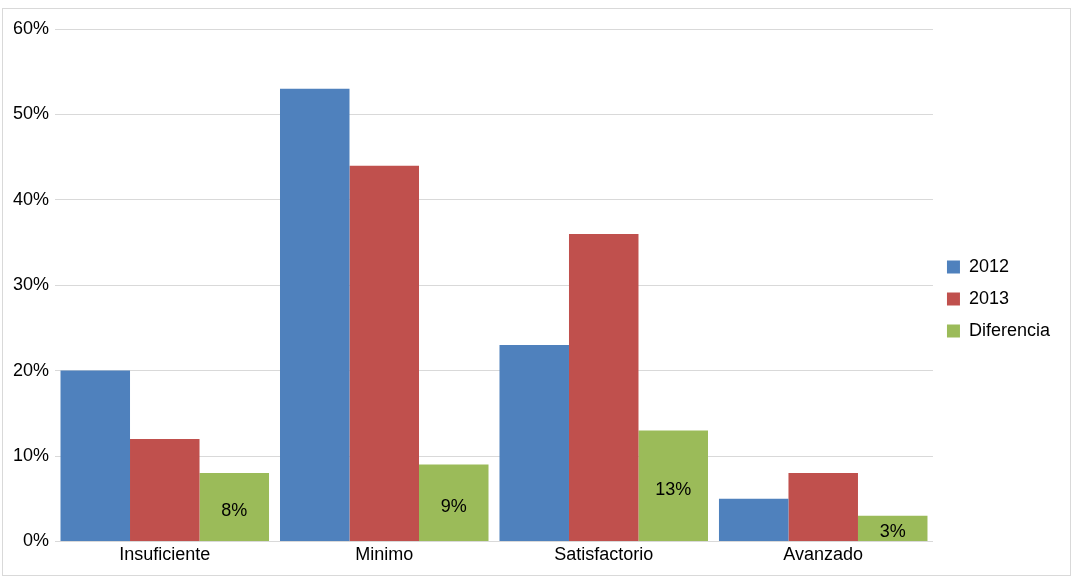  I want to click on data-label: 8%, so click(234, 509).